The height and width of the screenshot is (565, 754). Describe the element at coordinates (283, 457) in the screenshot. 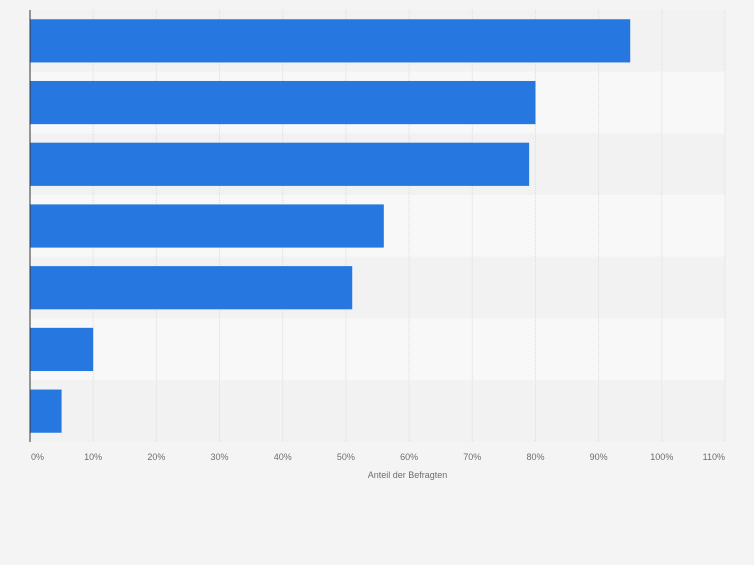

I see `x-tick-label: 40%` at that location.